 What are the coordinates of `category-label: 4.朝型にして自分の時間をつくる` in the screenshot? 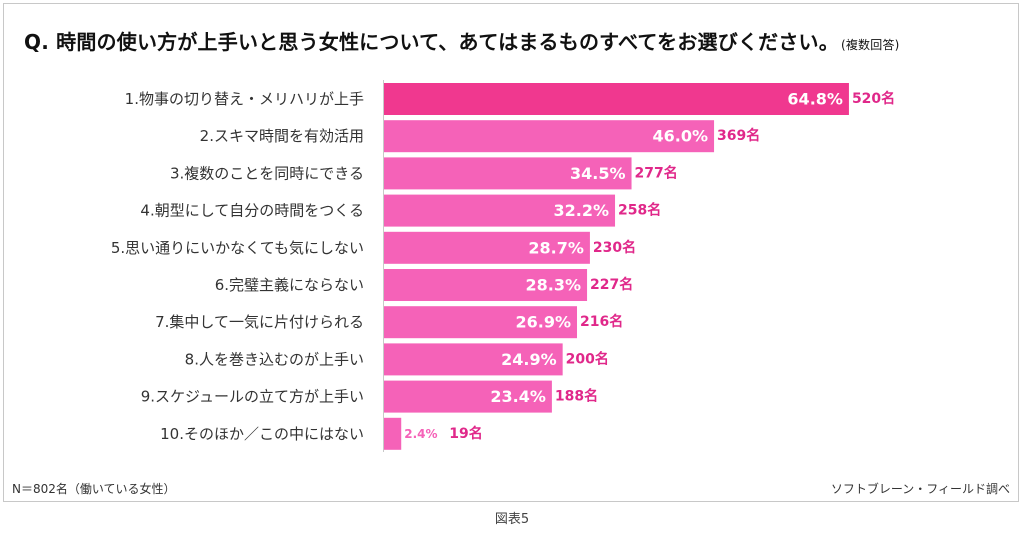 It's located at (252, 211).